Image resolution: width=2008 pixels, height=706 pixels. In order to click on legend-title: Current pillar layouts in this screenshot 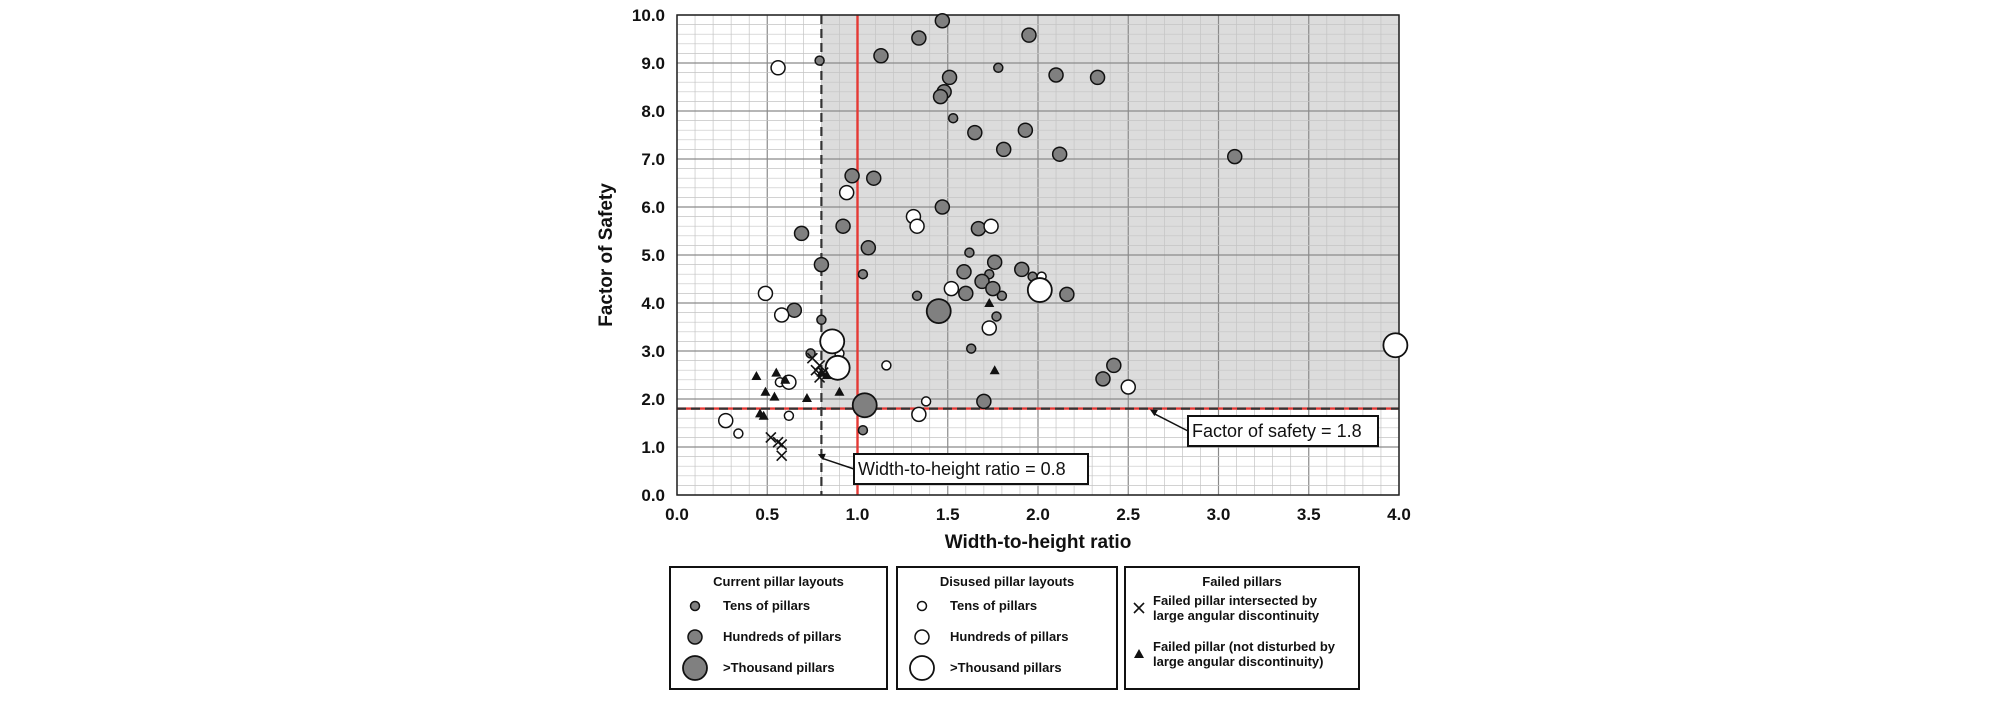, I will do `click(778, 581)`.